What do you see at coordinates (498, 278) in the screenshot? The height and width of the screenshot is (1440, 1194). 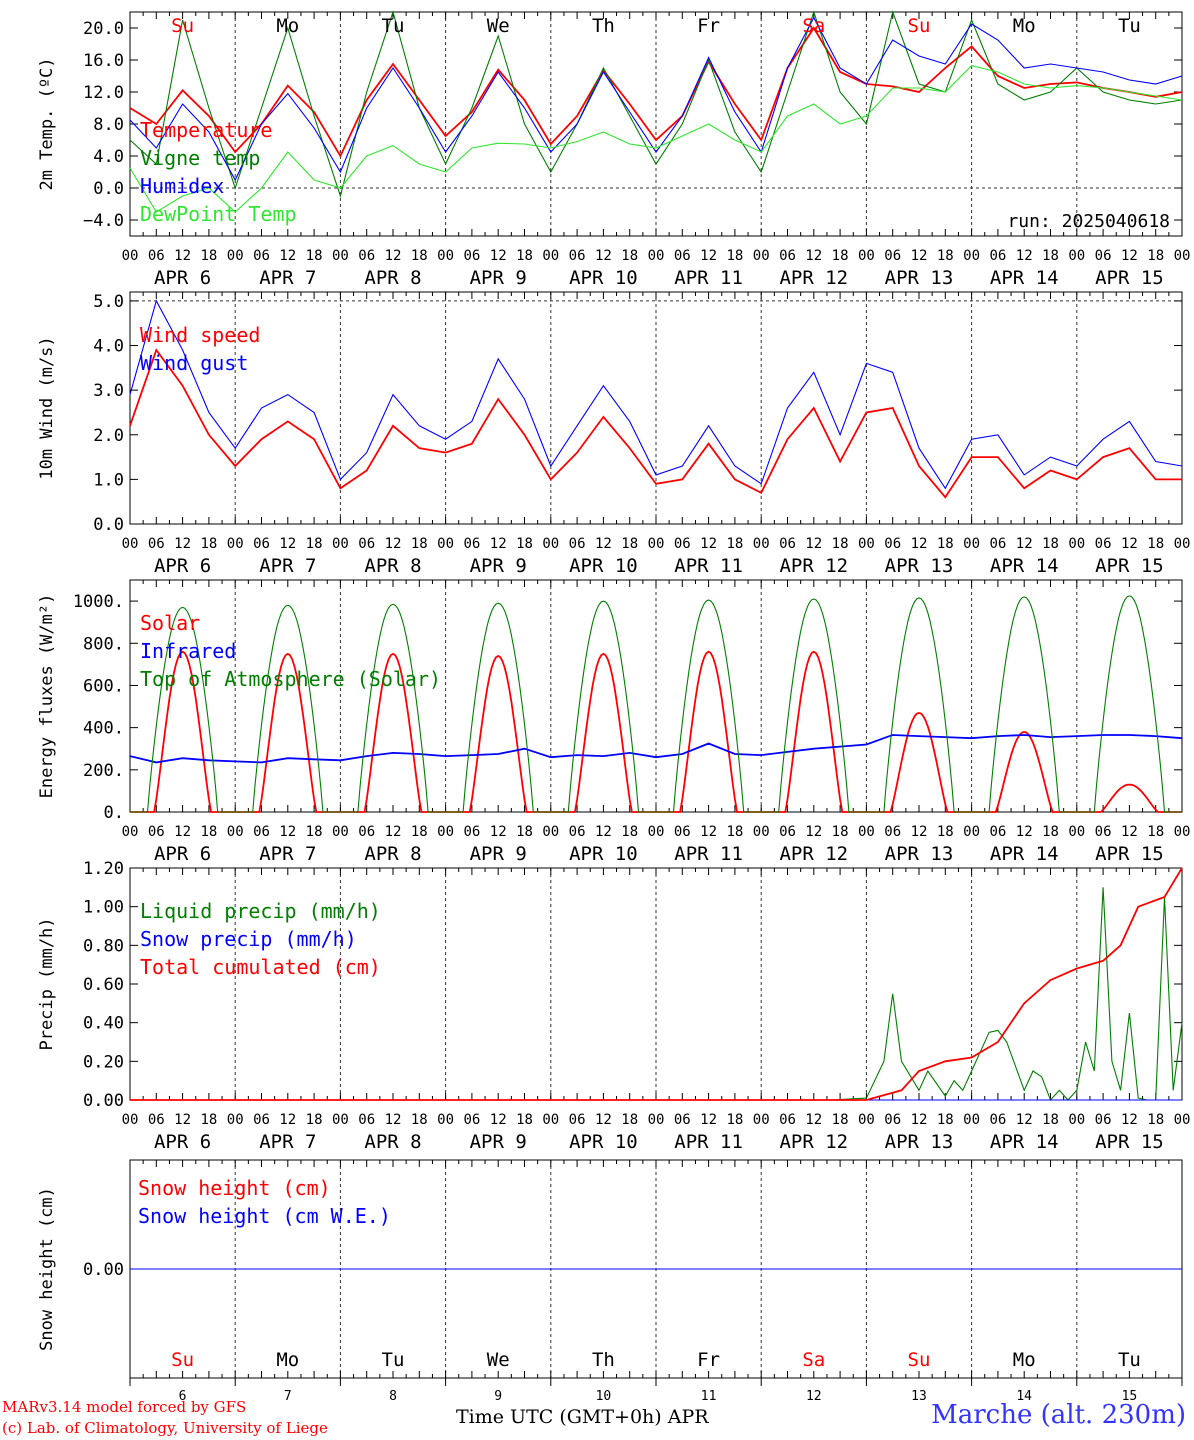 I see `date-label: APR 9` at bounding box center [498, 278].